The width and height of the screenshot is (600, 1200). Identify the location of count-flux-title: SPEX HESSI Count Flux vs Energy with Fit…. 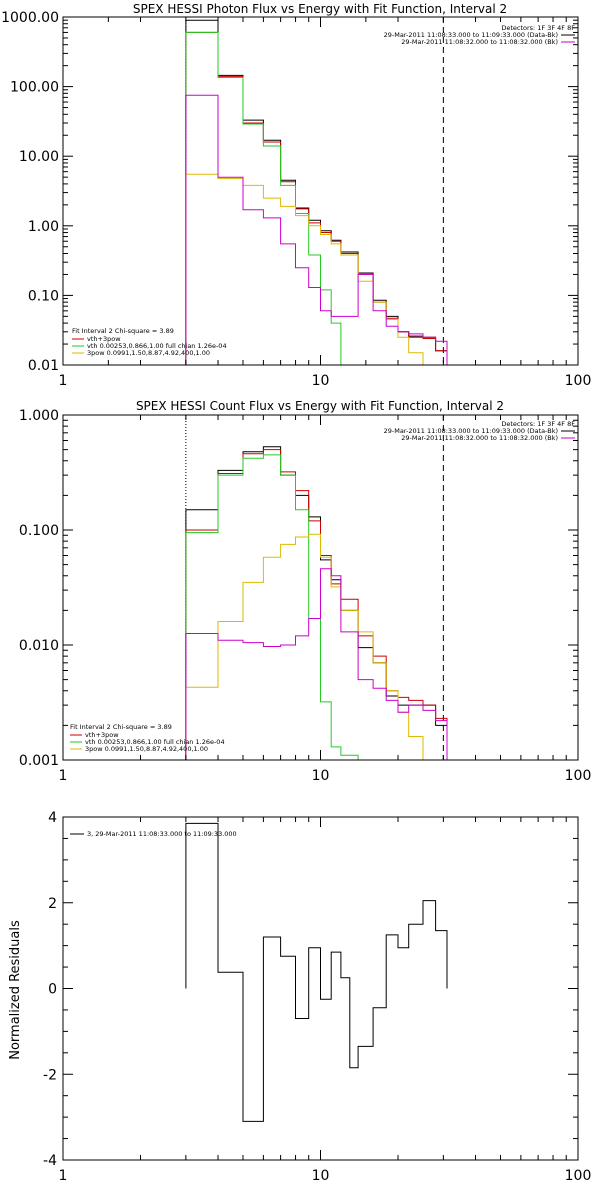
(320, 406).